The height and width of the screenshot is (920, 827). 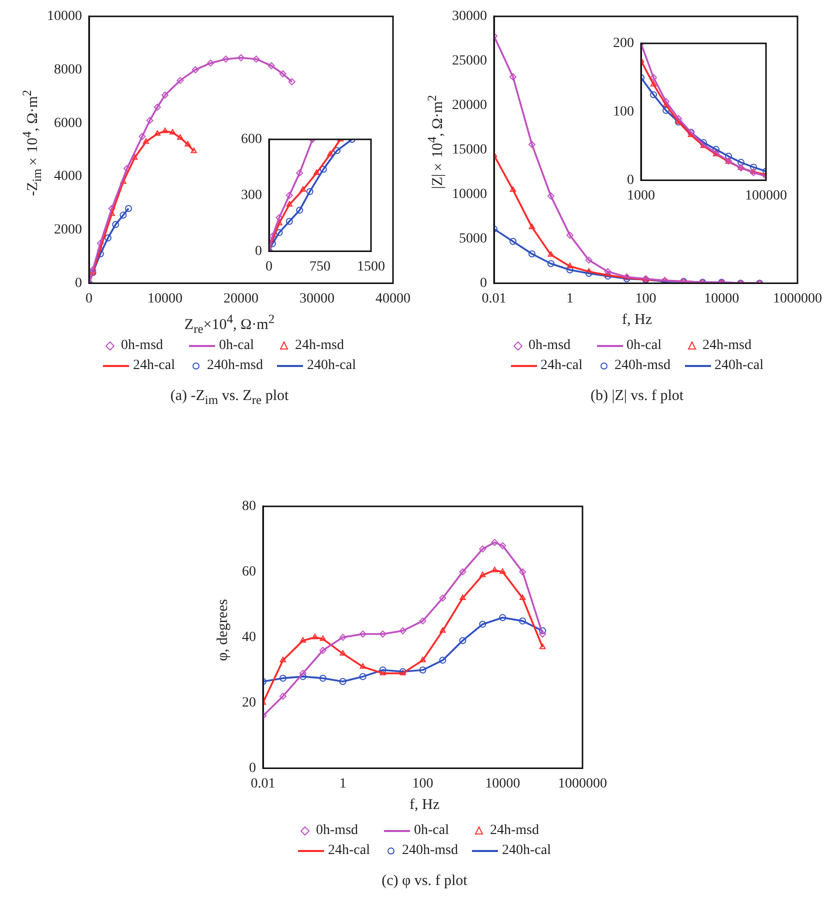 What do you see at coordinates (68, 123) in the screenshot?
I see `y-tick-label: 6000` at bounding box center [68, 123].